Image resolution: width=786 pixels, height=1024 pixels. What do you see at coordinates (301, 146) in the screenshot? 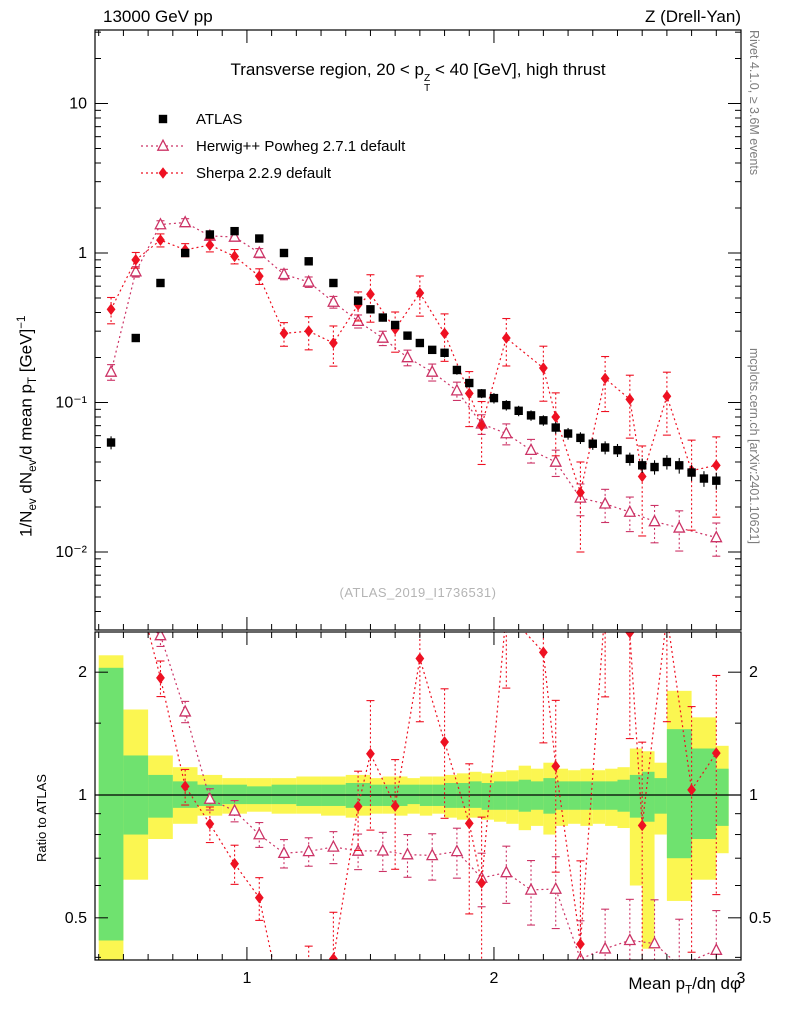
I see `legend-label-herwig-powheg-2-7-1-default: Herwig++ Powheg 2.7.1 default` at bounding box center [301, 146].